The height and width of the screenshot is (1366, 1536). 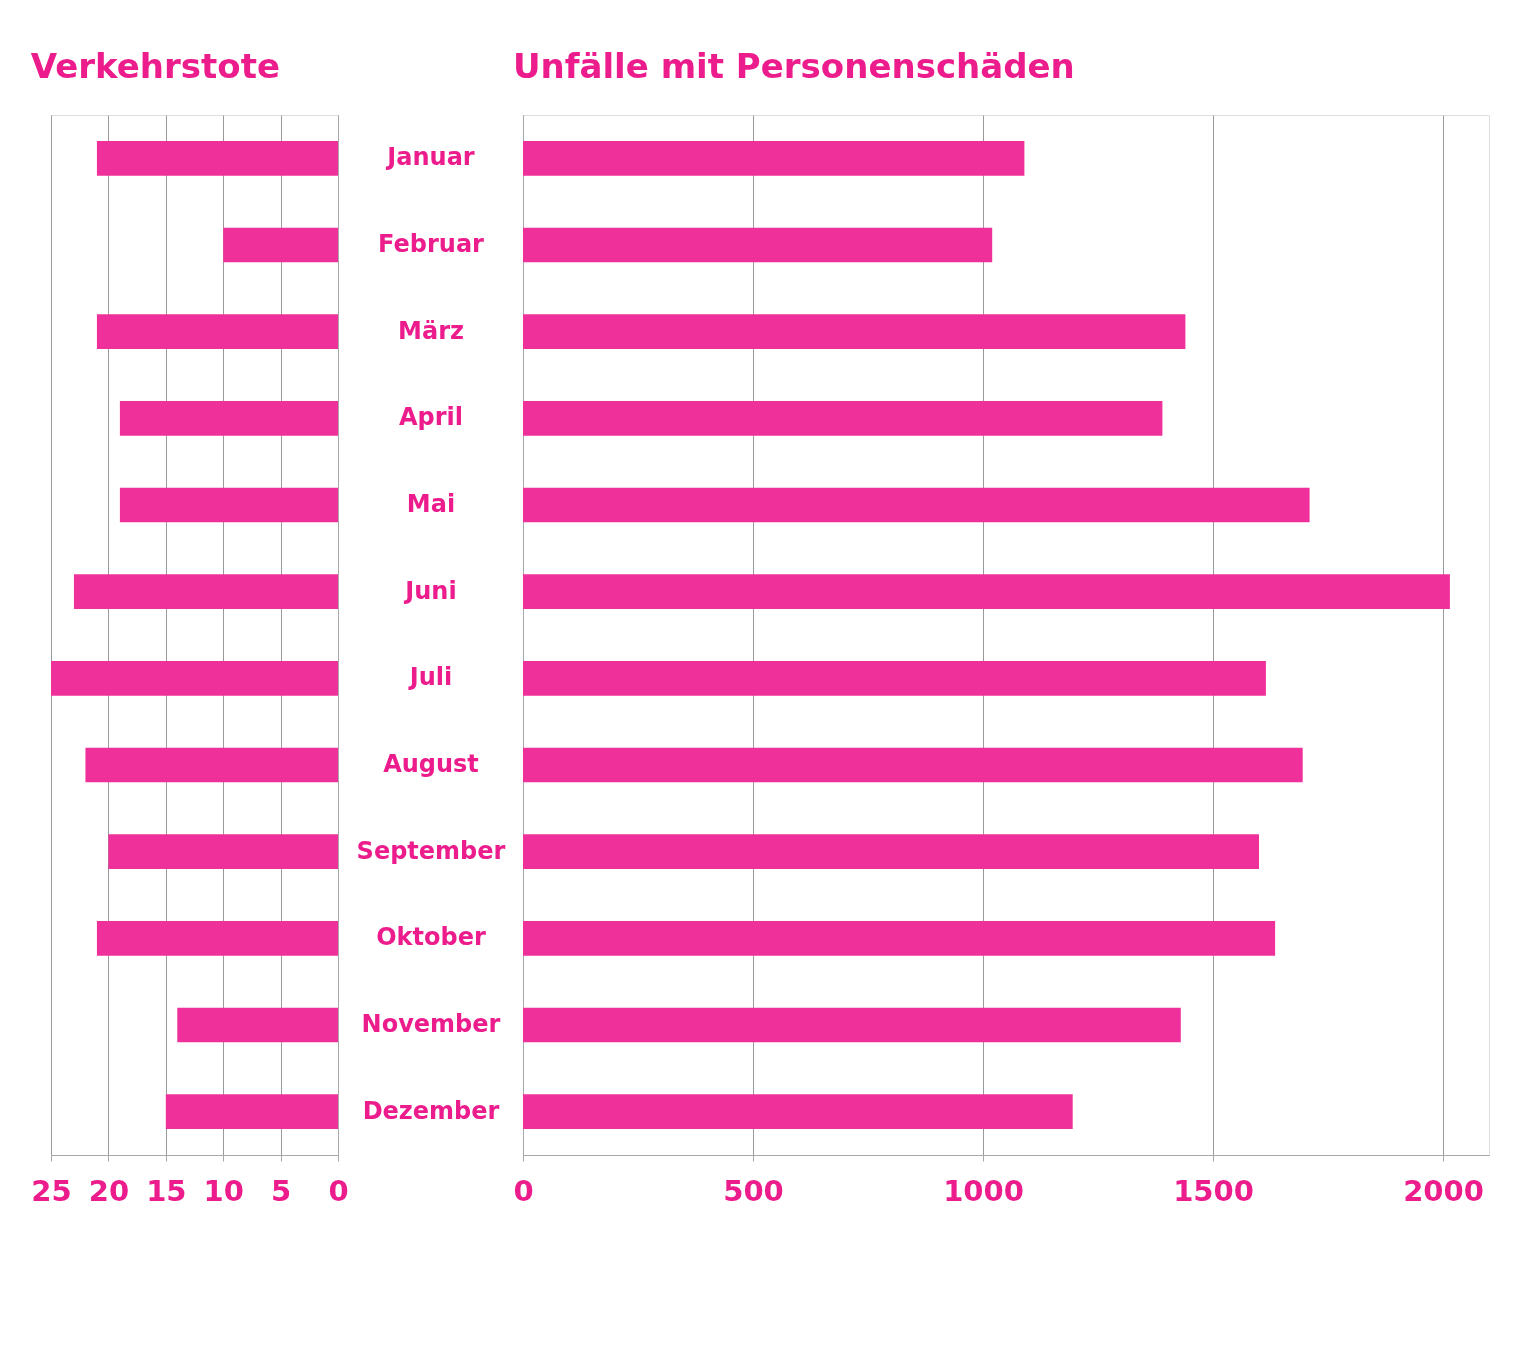 I want to click on y-tick-label: Januar, so click(x=430, y=157).